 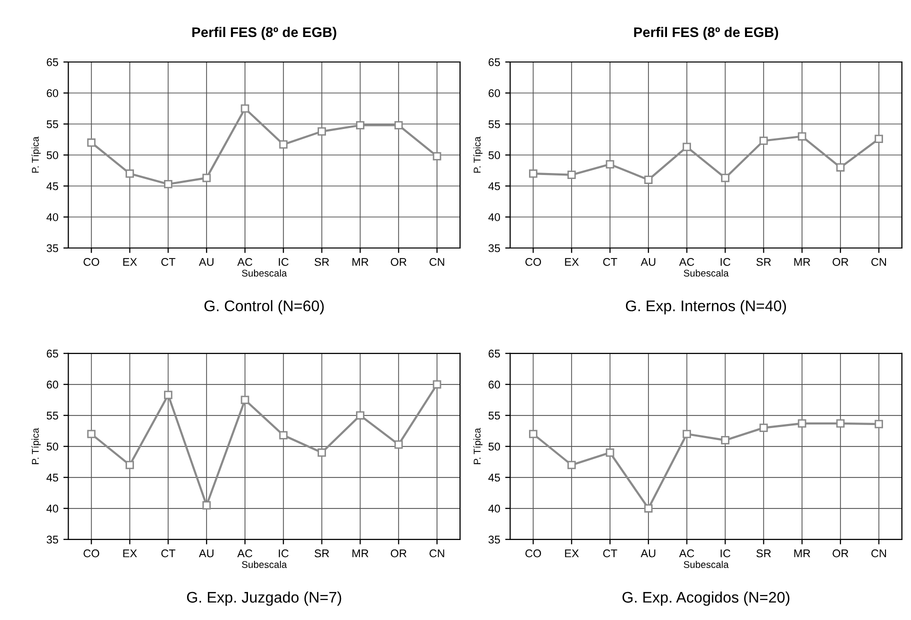 What do you see at coordinates (706, 307) in the screenshot?
I see `text: G. Exp. Internos (N=40)` at bounding box center [706, 307].